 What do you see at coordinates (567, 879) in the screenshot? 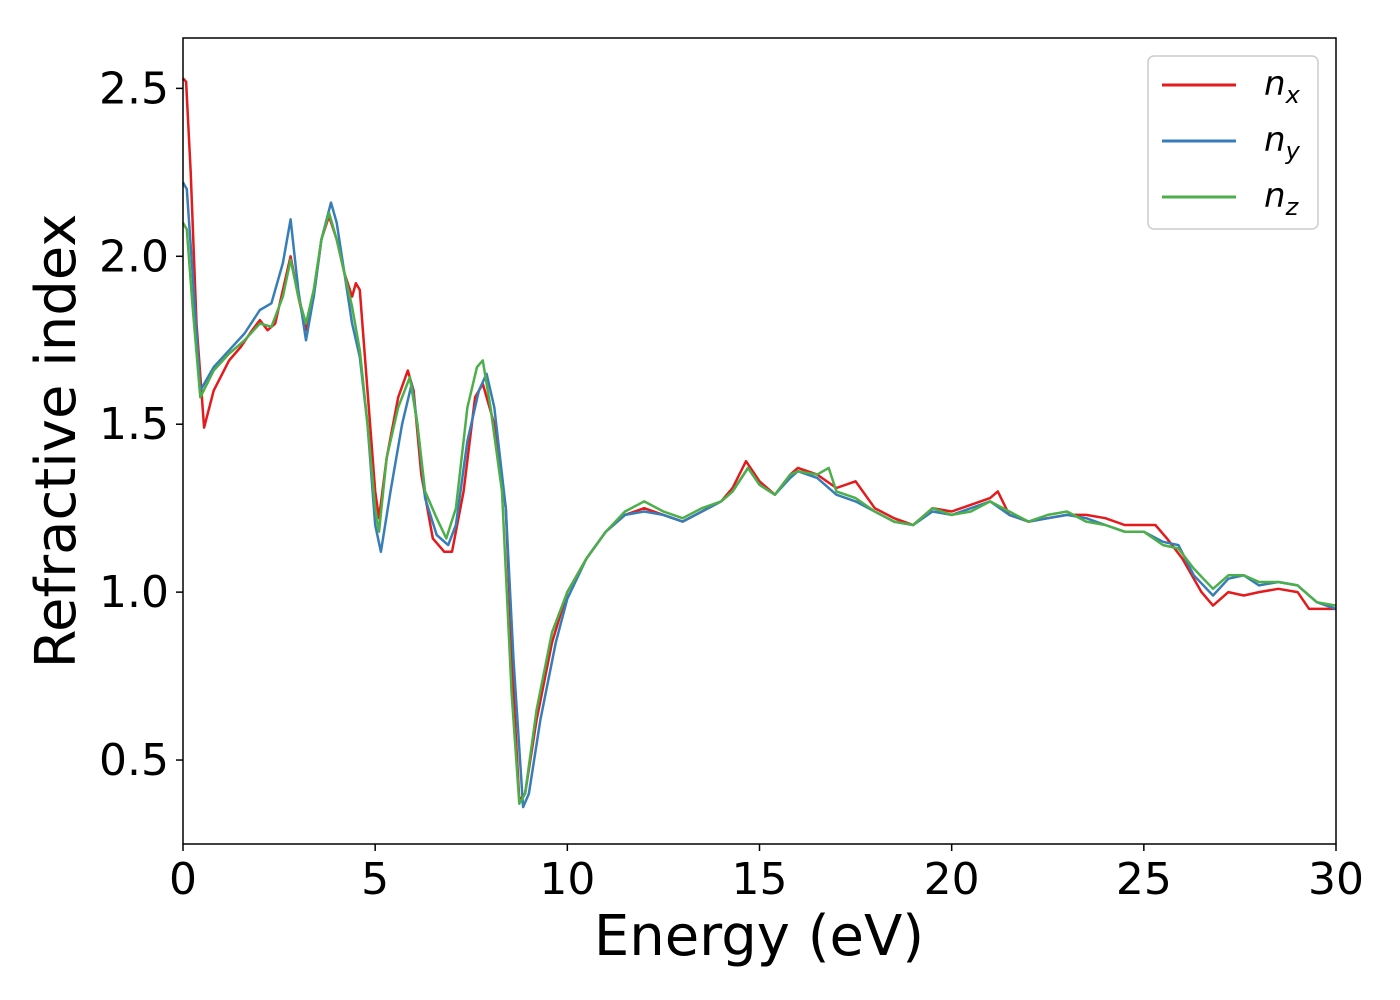
I see `x-tick-label: 10` at bounding box center [567, 879].